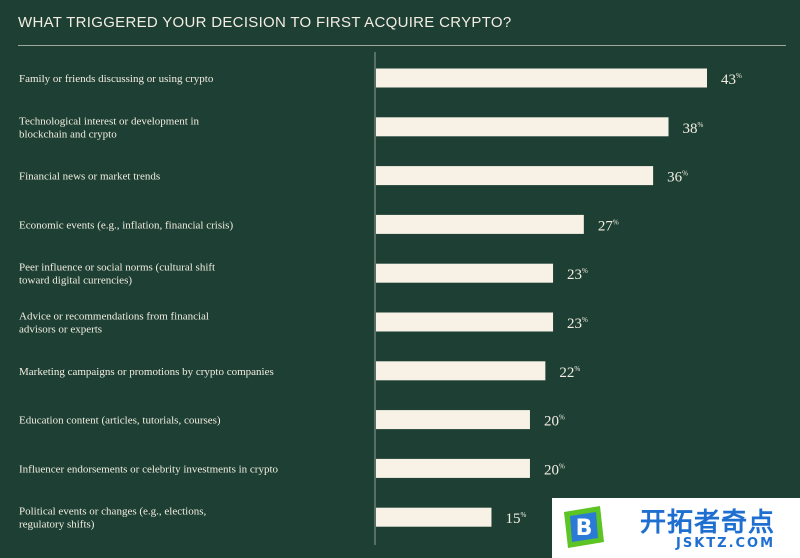  What do you see at coordinates (608, 226) in the screenshot?
I see `value-label: 27%` at bounding box center [608, 226].